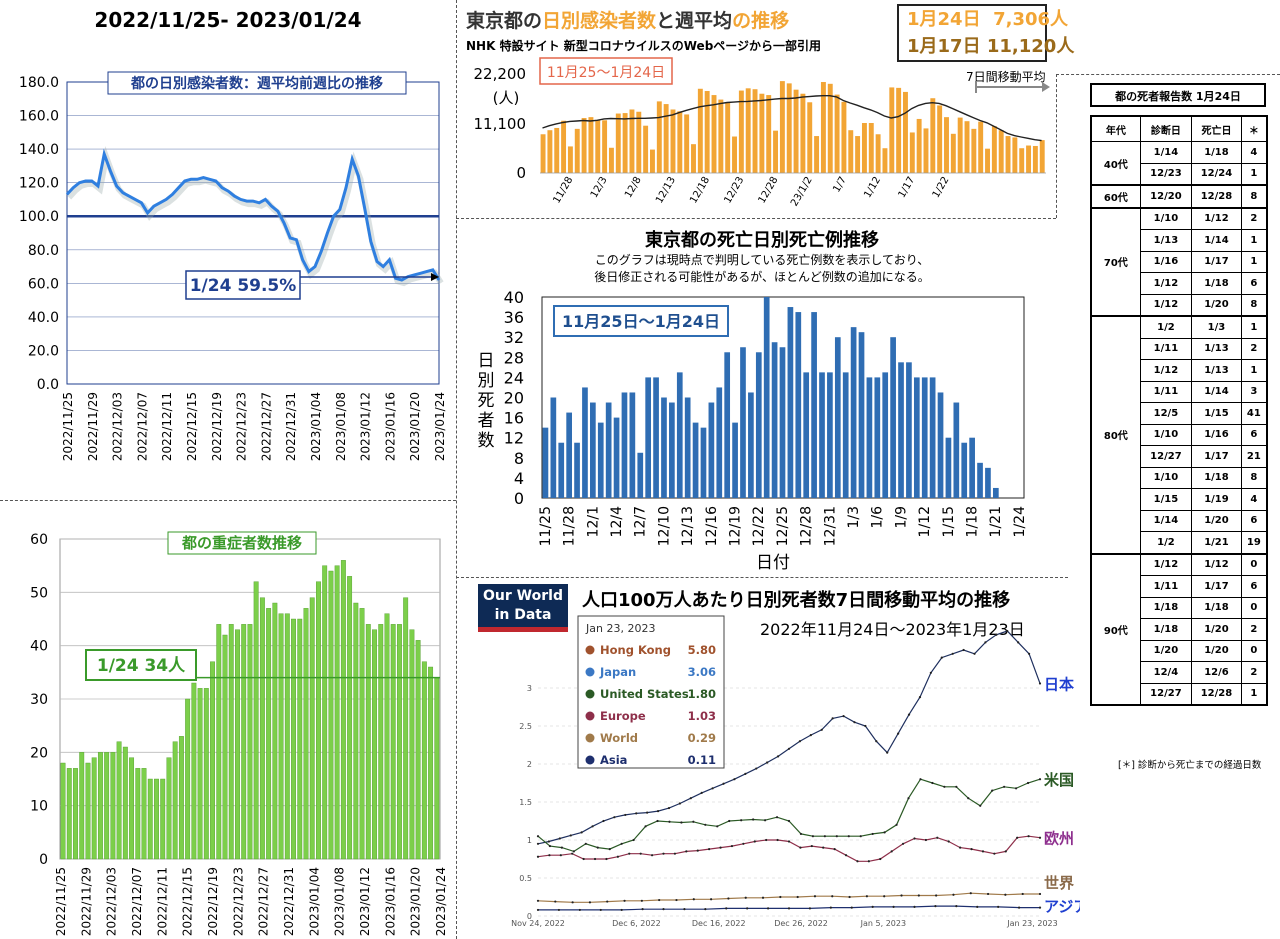  What do you see at coordinates (1059, 684) in the screenshot?
I see `end-label-japan: 日本` at bounding box center [1059, 684].